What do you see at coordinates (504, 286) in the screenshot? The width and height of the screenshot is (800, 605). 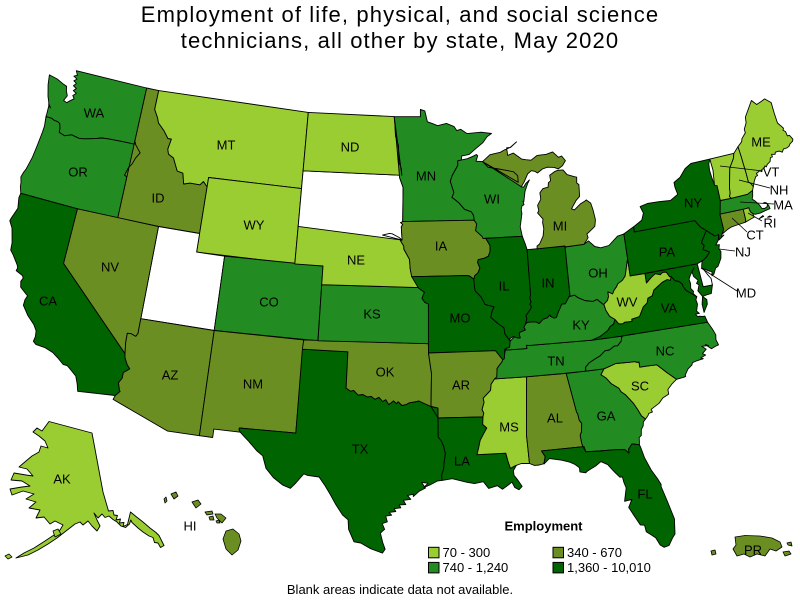 I see `svg-text: IL` at bounding box center [504, 286].